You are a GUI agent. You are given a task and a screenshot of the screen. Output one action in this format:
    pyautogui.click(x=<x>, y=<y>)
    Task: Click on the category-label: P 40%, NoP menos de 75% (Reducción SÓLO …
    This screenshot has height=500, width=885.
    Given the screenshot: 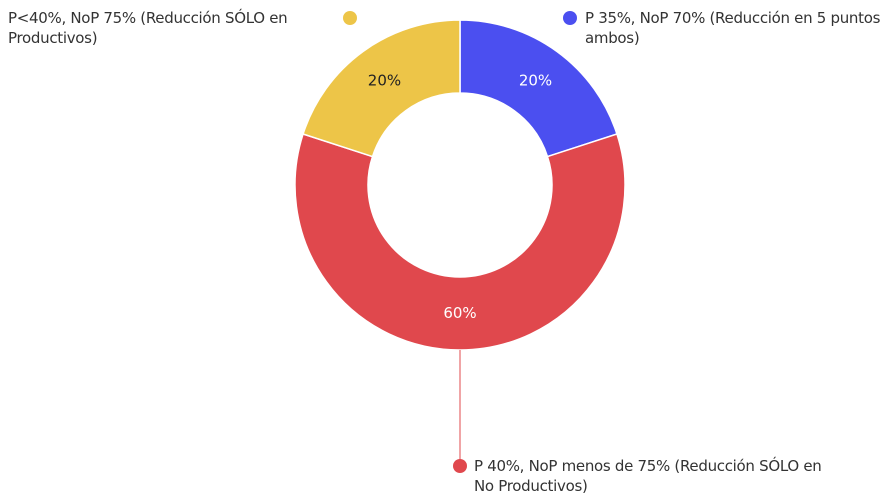 What is the action you would take?
    pyautogui.click(x=648, y=476)
    